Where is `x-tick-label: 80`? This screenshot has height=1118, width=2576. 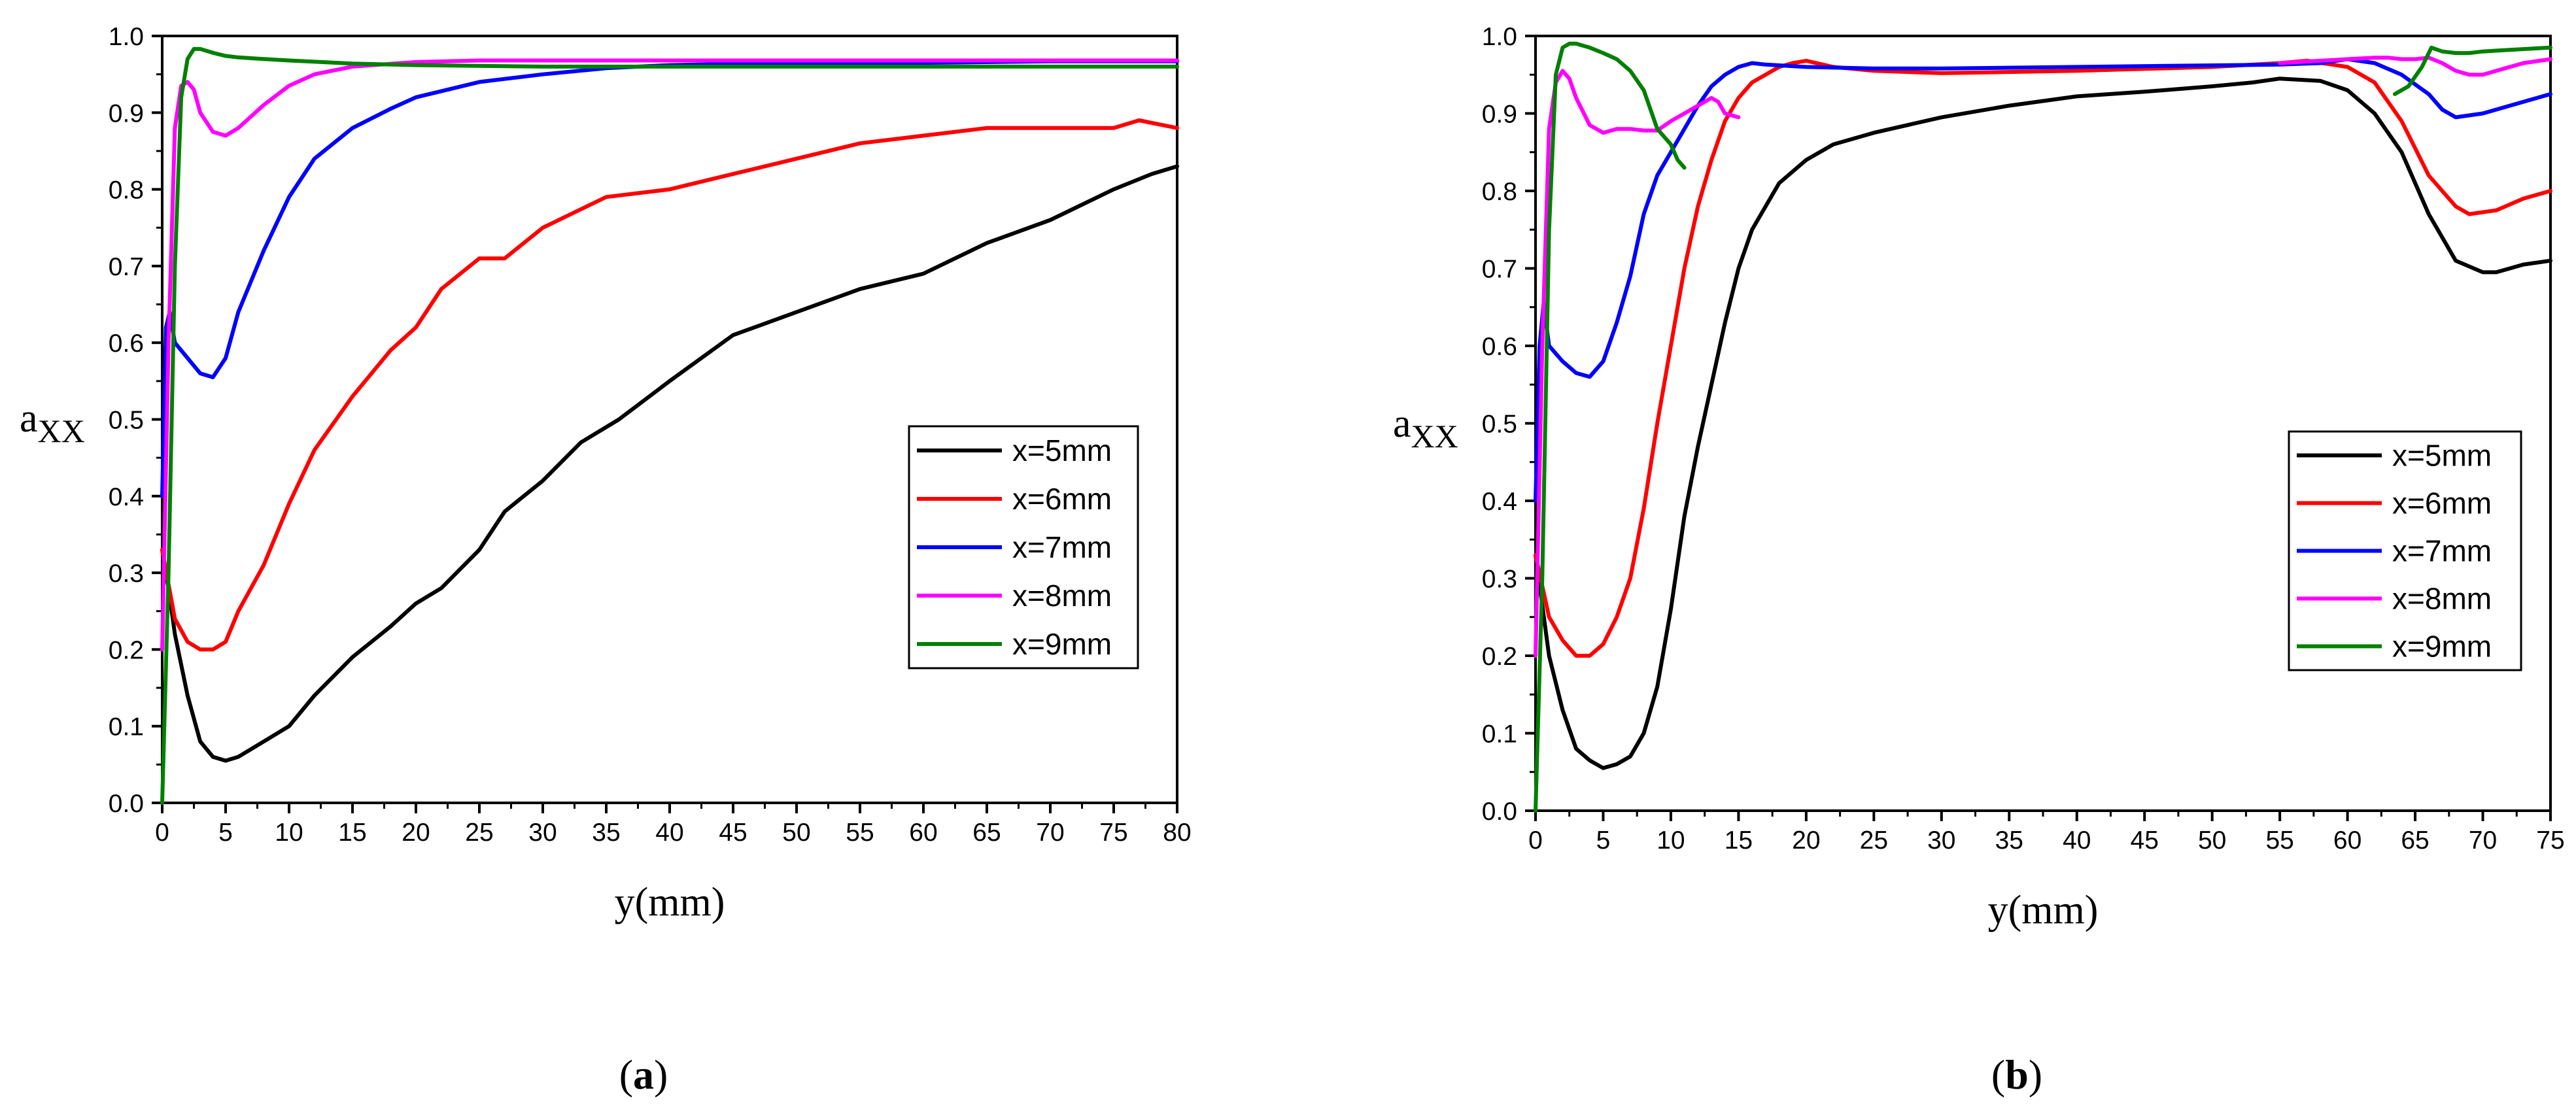 x-tick-label: 80 is located at coordinates (1177, 833).